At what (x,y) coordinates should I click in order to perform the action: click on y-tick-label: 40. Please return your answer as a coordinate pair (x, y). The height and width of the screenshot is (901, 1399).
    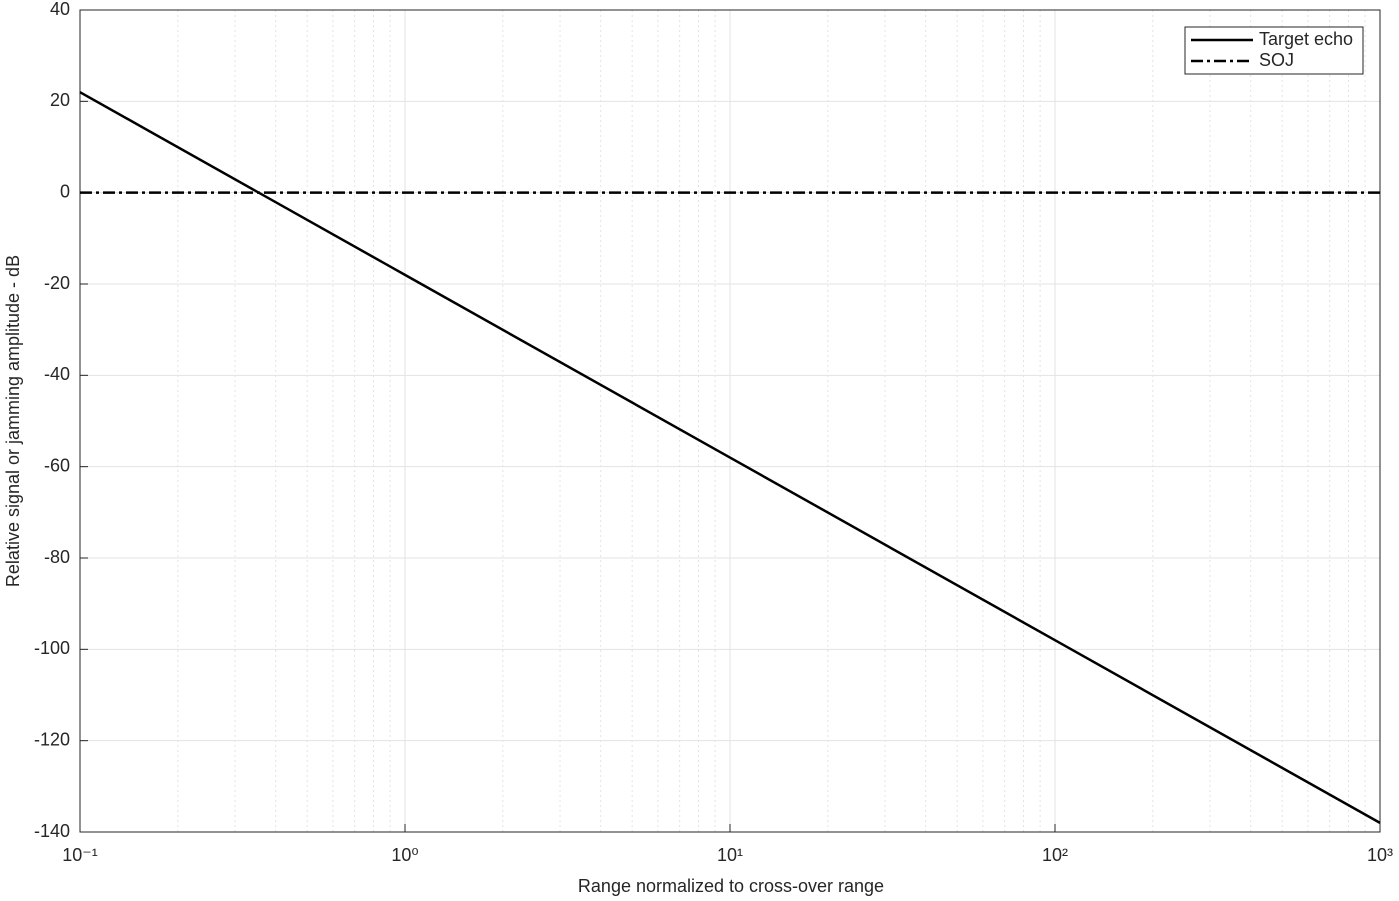
    Looking at the image, I should click on (60, 9).